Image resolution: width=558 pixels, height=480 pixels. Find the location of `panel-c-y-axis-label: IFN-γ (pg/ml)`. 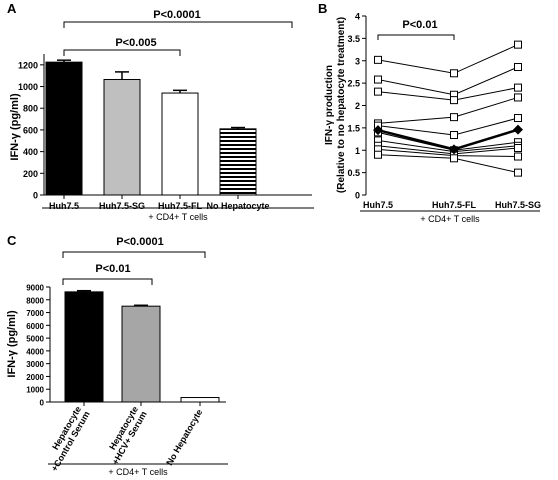

panel-c-y-axis-label: IFN-γ (pg/ml) is located at coordinates (12, 344).